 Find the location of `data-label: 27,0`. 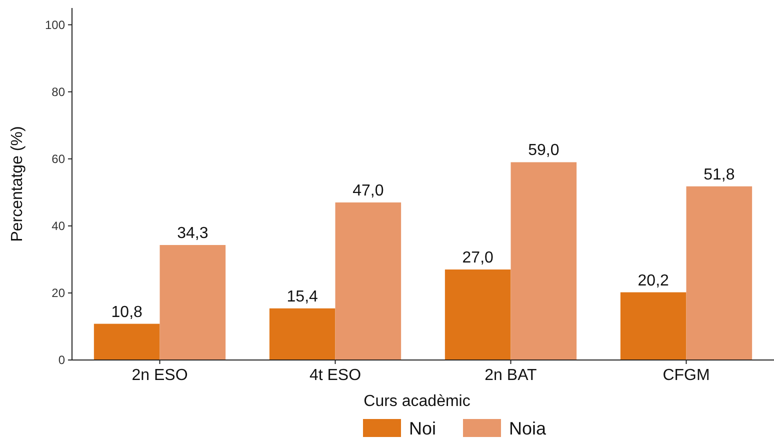

data-label: 27,0 is located at coordinates (478, 257).